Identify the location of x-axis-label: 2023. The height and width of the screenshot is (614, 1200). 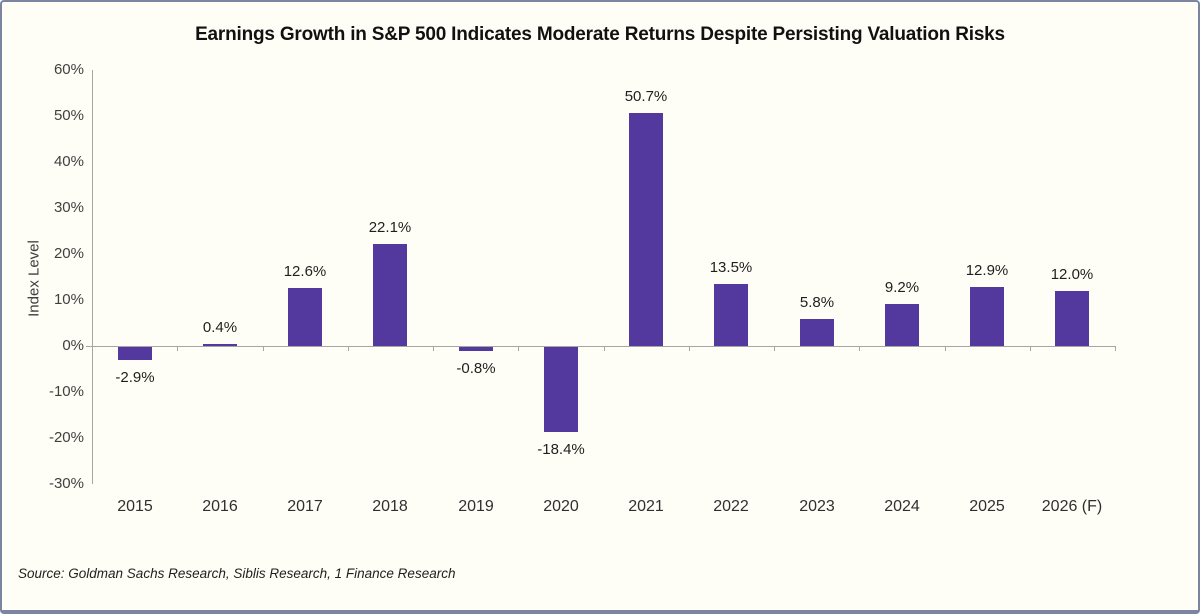
(817, 506).